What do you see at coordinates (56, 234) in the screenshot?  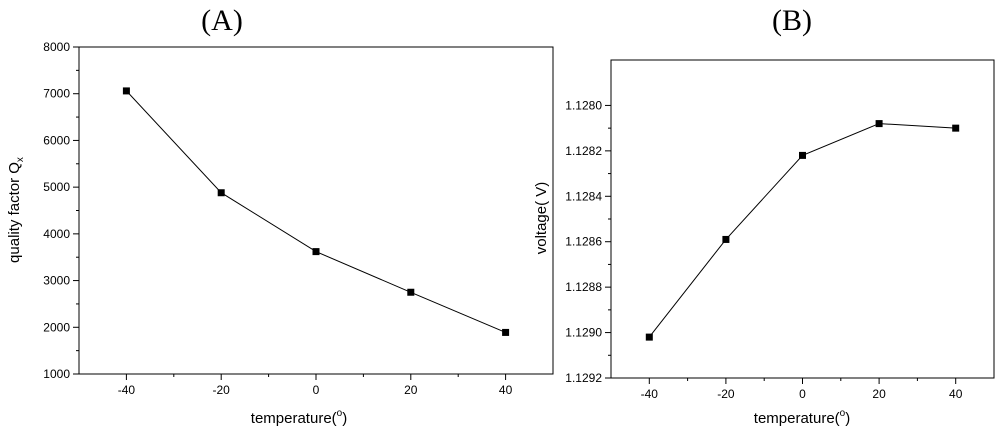 I see `panel-a-y-tick-label: 4000` at bounding box center [56, 234].